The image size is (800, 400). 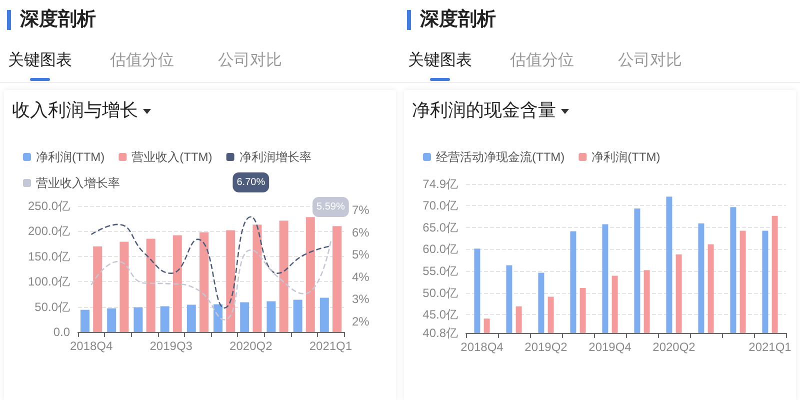 What do you see at coordinates (251, 182) in the screenshot?
I see `data-label: 6.70%` at bounding box center [251, 182].